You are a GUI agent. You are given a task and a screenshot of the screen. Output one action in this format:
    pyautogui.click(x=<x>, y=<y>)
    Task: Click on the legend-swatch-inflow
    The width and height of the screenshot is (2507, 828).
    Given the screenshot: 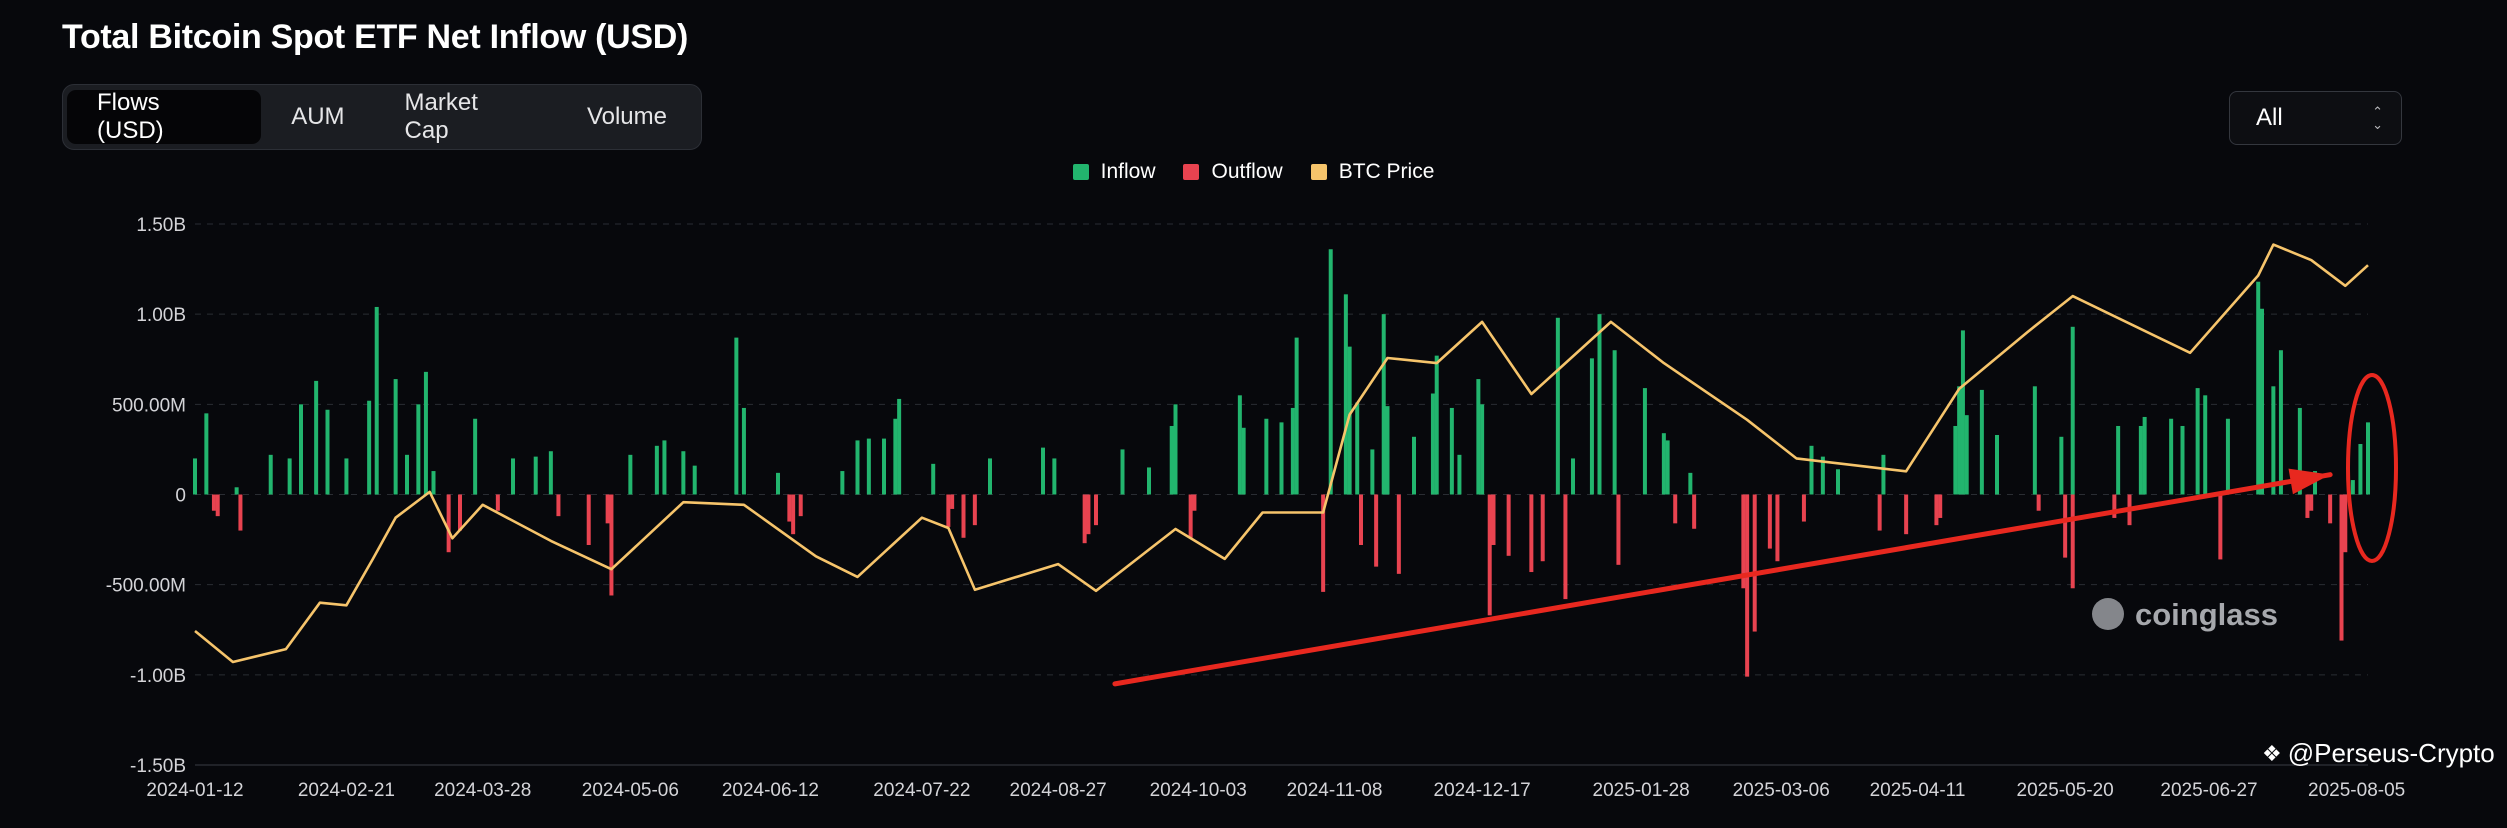 What is the action you would take?
    pyautogui.click(x=1080, y=172)
    